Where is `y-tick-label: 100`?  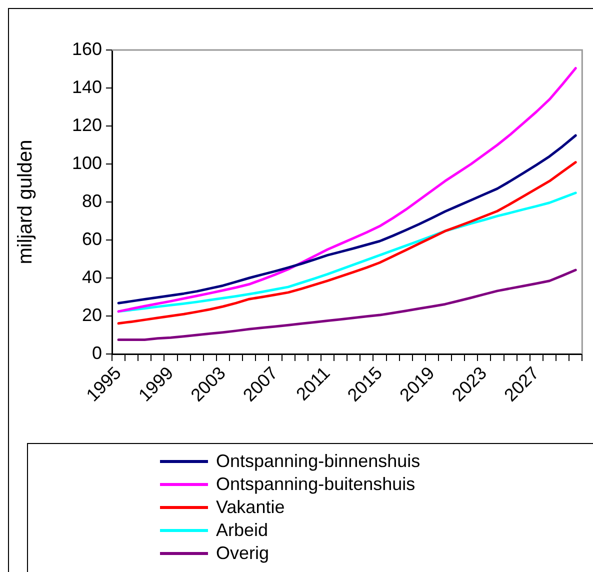
y-tick-label: 100 is located at coordinates (87, 162).